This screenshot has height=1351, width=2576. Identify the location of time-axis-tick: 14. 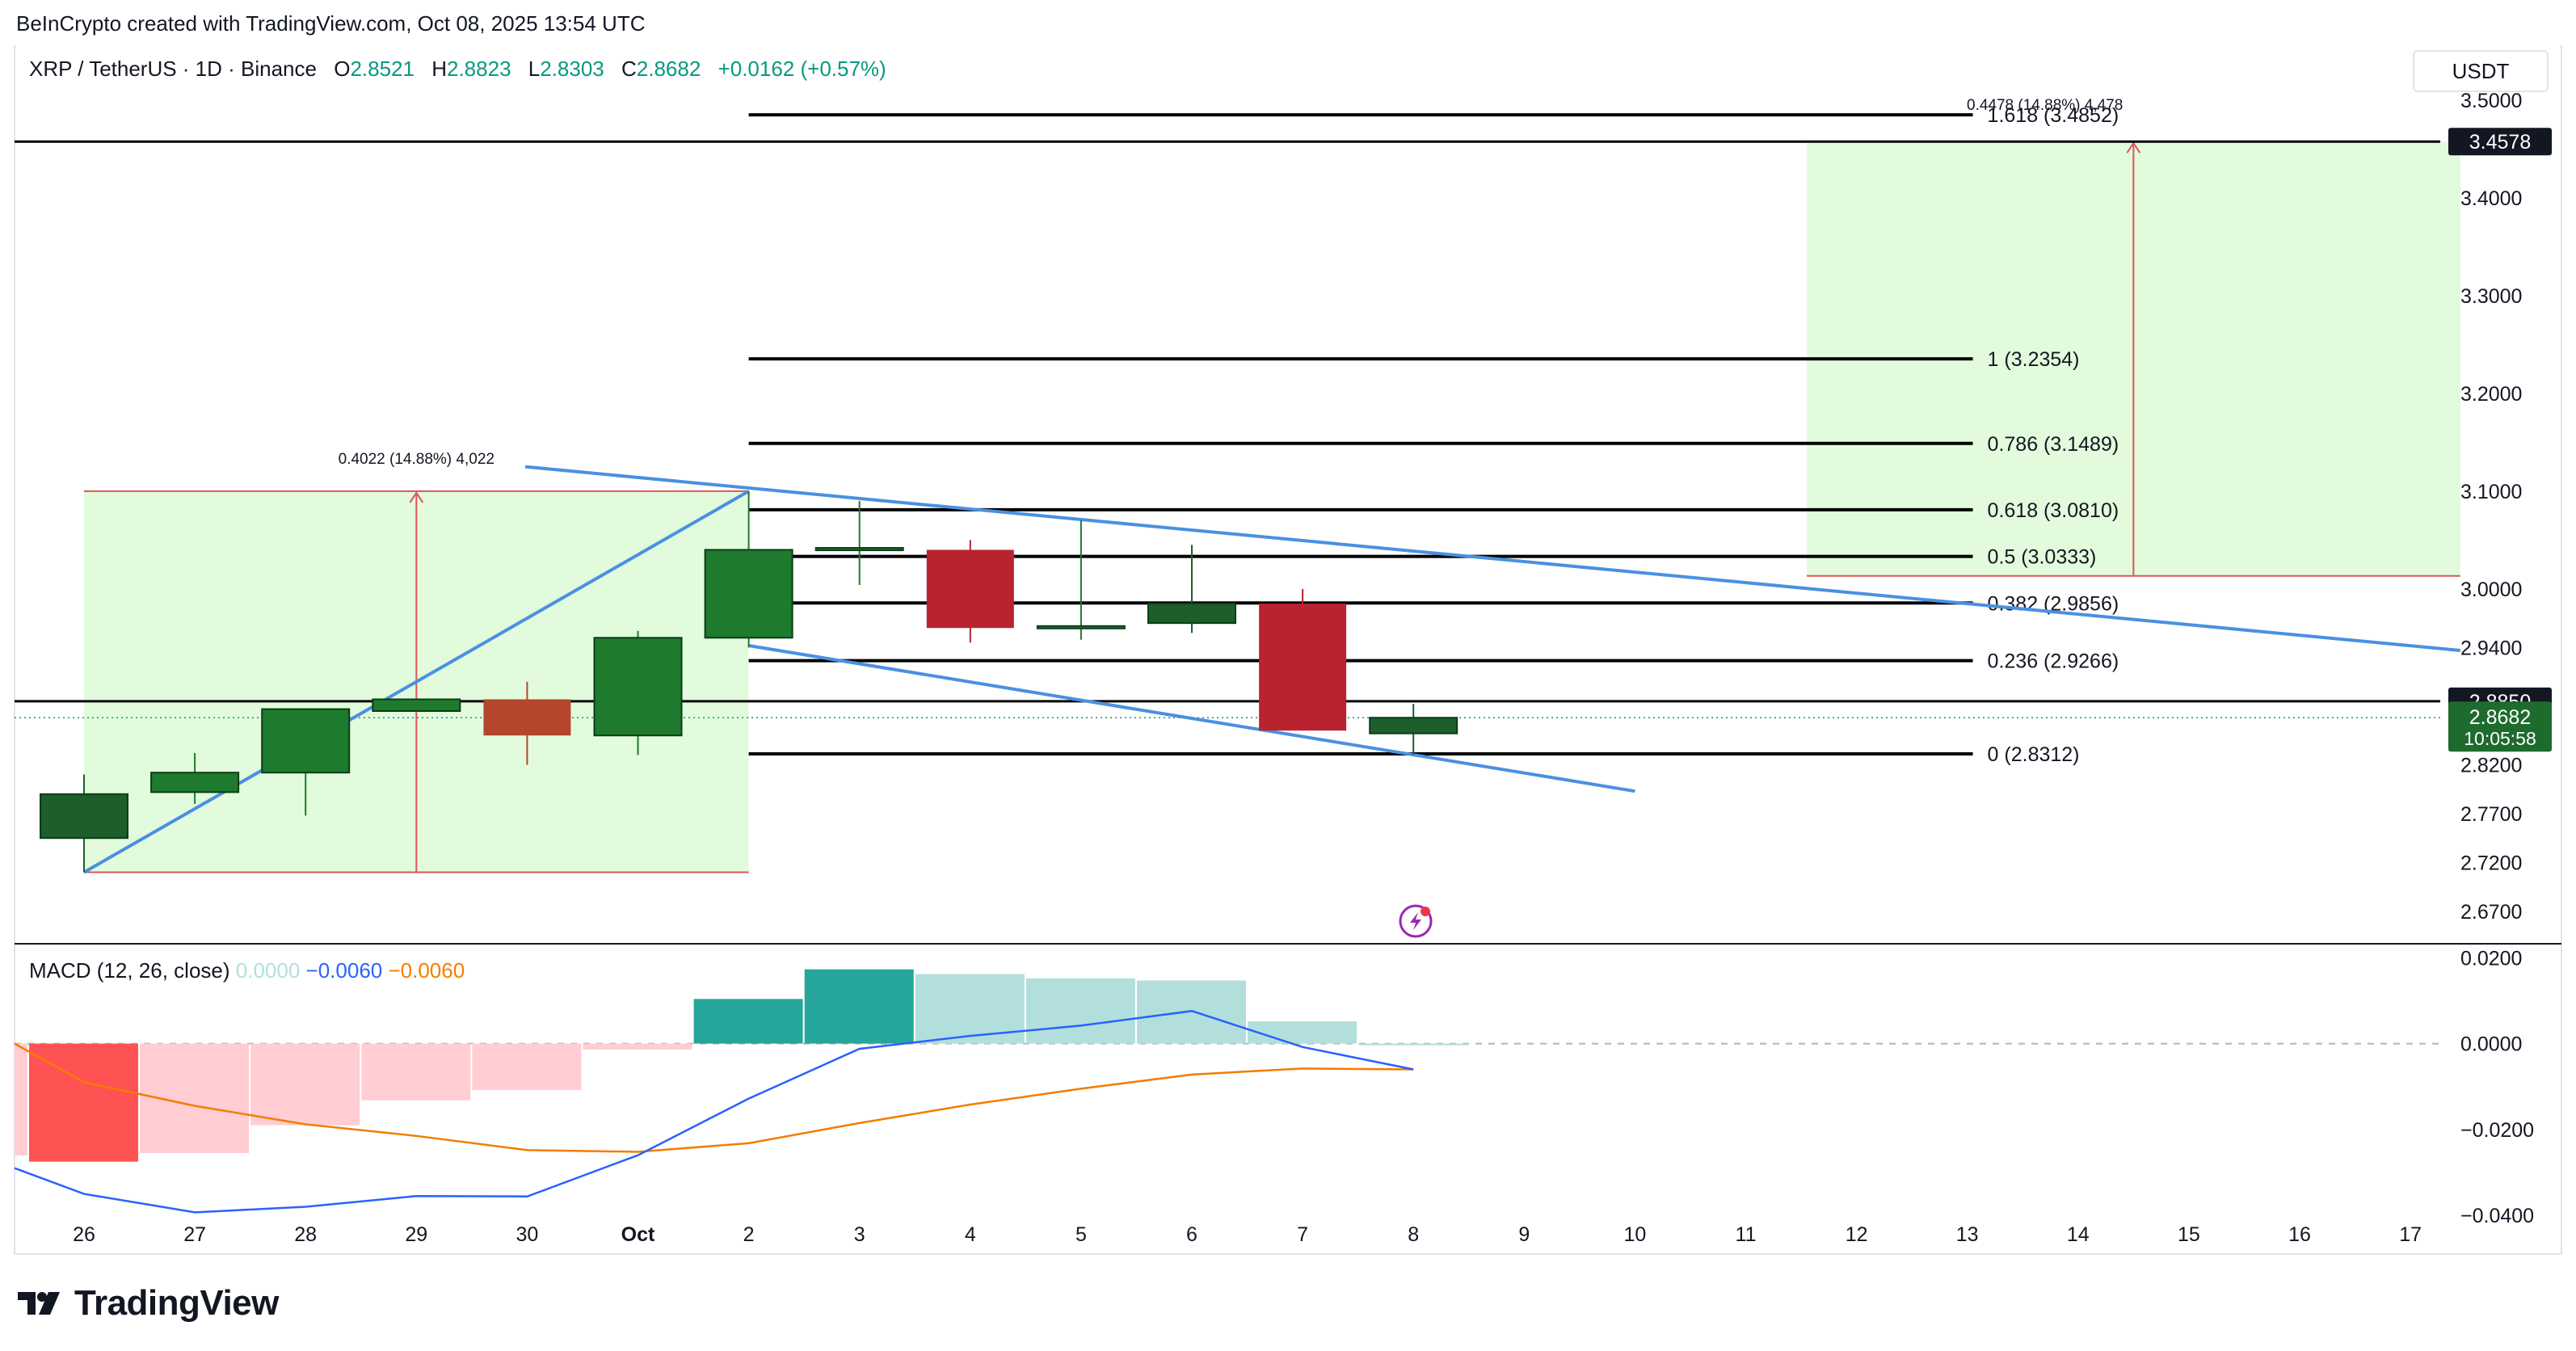
(2078, 1234).